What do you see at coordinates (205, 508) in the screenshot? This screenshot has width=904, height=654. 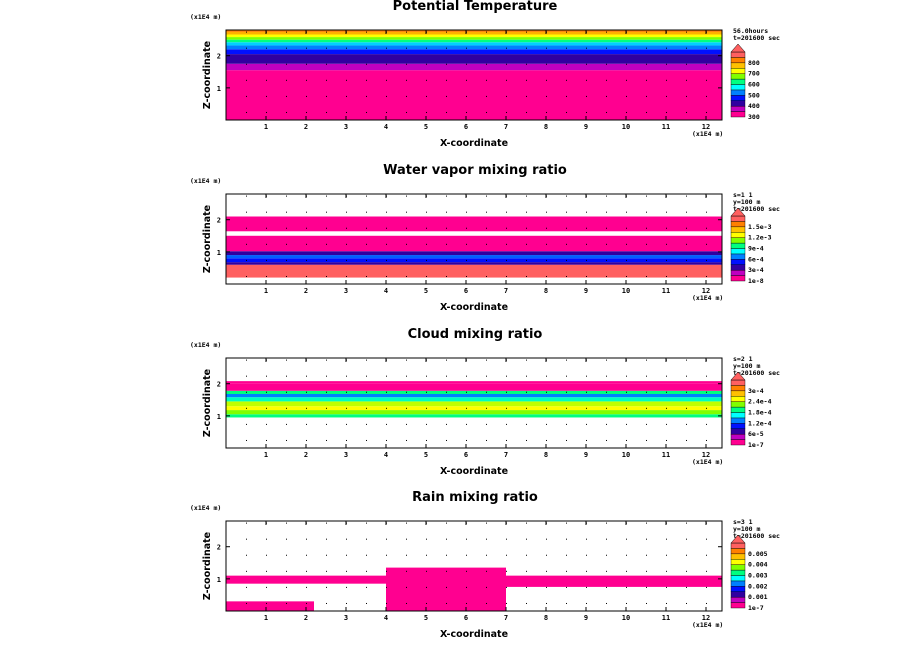 I see `z-unit-label: (x1E4 m)` at bounding box center [205, 508].